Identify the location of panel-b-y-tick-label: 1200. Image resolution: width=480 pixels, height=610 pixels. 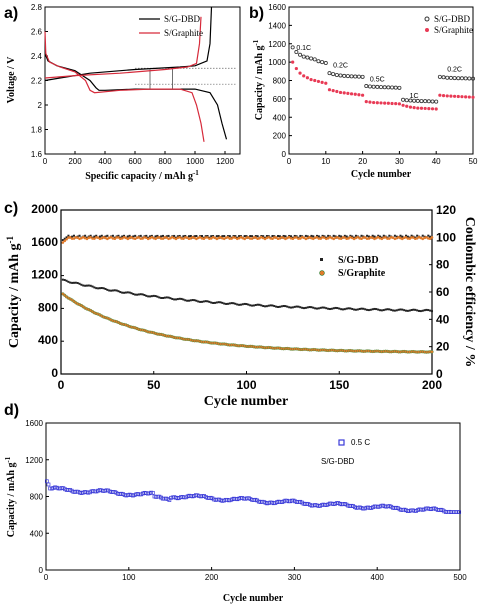
(277, 44).